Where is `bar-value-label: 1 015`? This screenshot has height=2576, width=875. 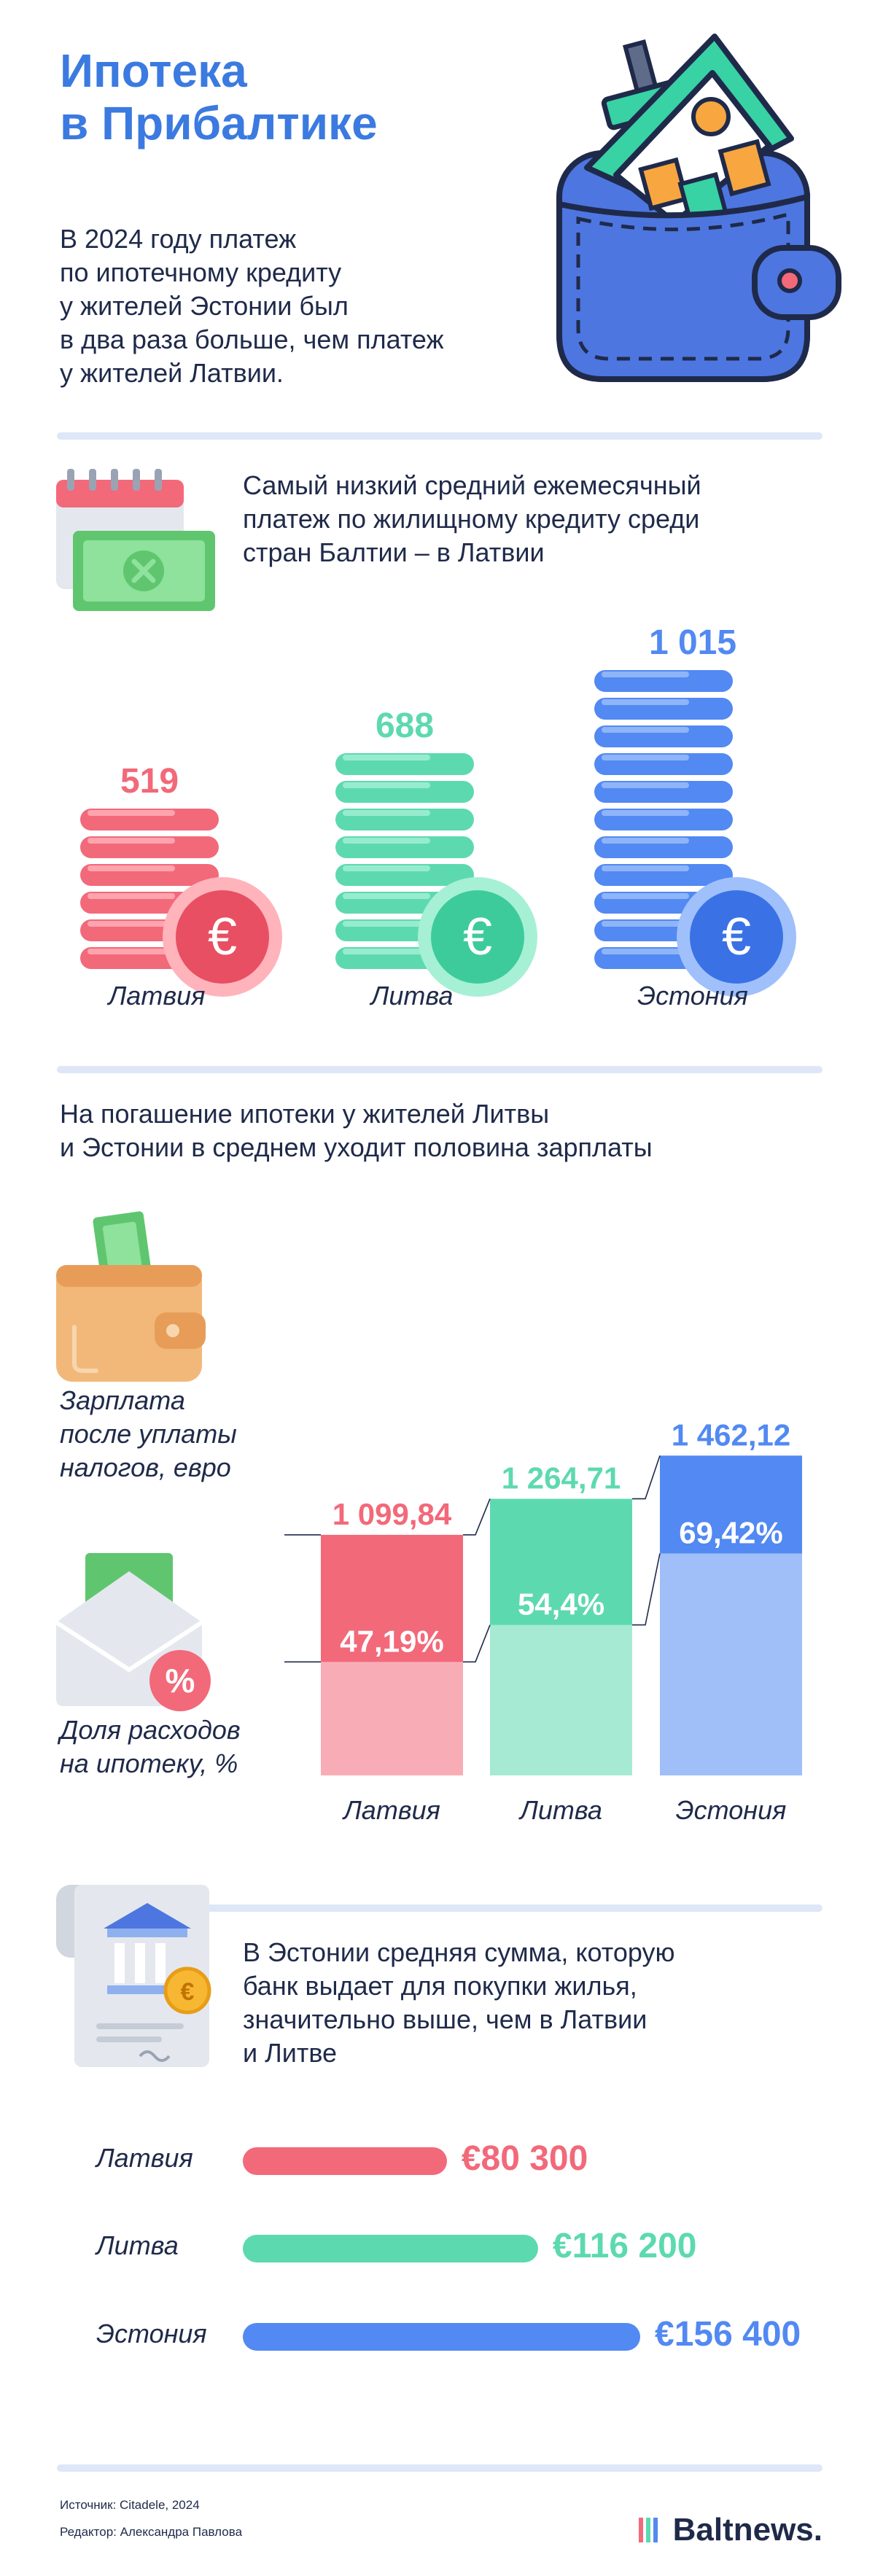
bar-value-label: 1 015 is located at coordinates (692, 642).